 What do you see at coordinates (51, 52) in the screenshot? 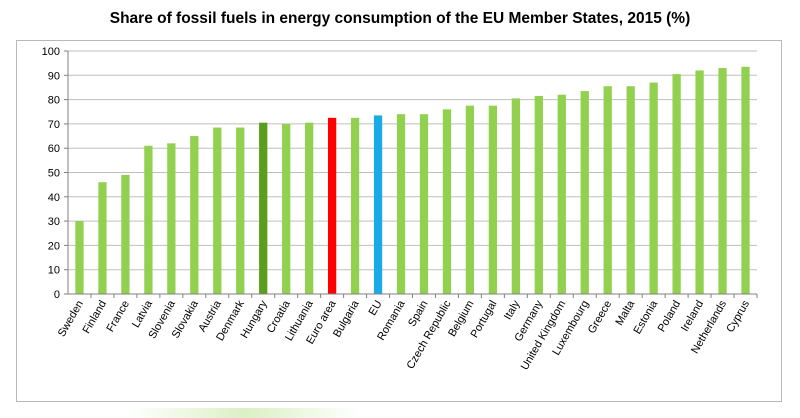
I see `y-tick-label: 100` at bounding box center [51, 52].